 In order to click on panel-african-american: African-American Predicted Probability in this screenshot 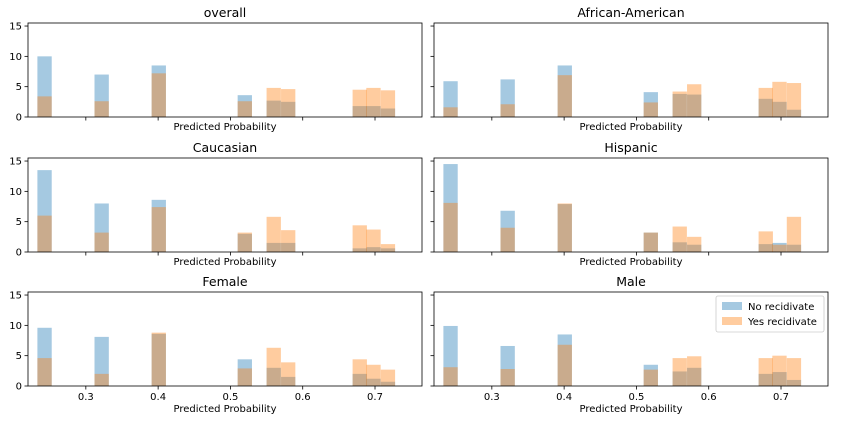, I will do `click(629, 69)`.